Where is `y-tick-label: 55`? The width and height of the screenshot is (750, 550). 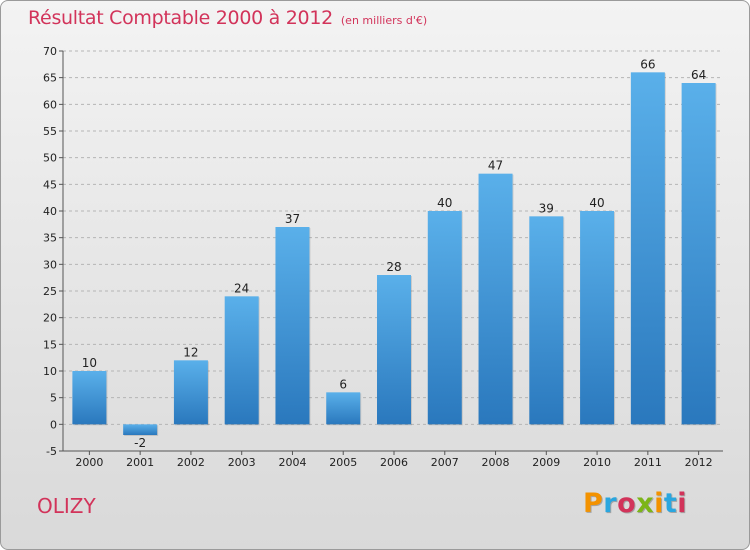 y-tick-label: 55 is located at coordinates (50, 131).